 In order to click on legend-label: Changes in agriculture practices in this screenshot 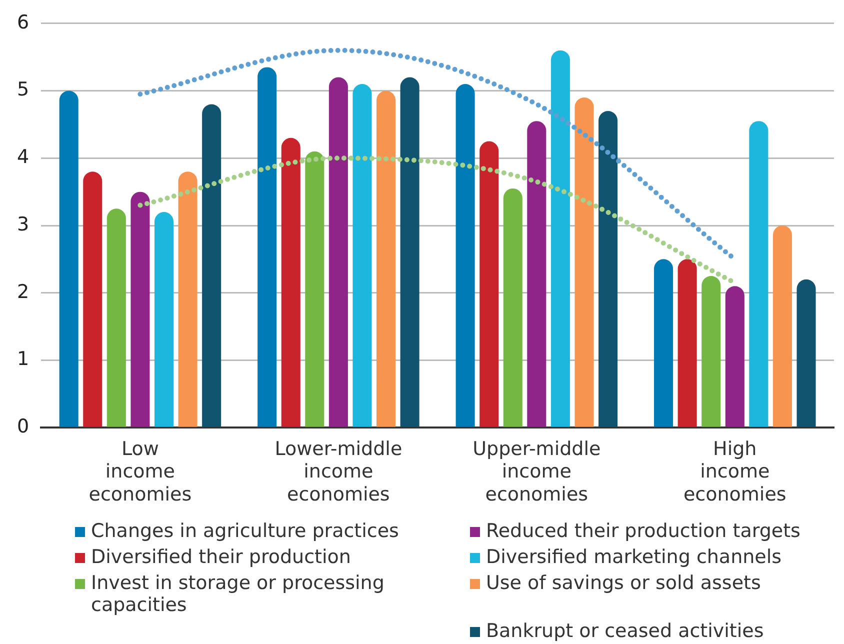, I will do `click(245, 531)`.